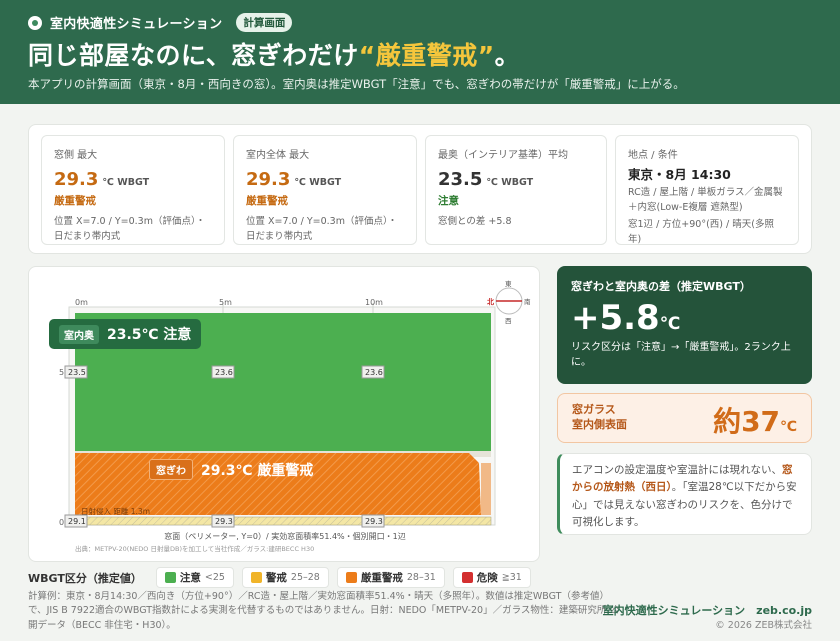  Describe the element at coordinates (136, 24) in the screenshot. I see `brand-name: 室内快適性シミュレーション` at that location.